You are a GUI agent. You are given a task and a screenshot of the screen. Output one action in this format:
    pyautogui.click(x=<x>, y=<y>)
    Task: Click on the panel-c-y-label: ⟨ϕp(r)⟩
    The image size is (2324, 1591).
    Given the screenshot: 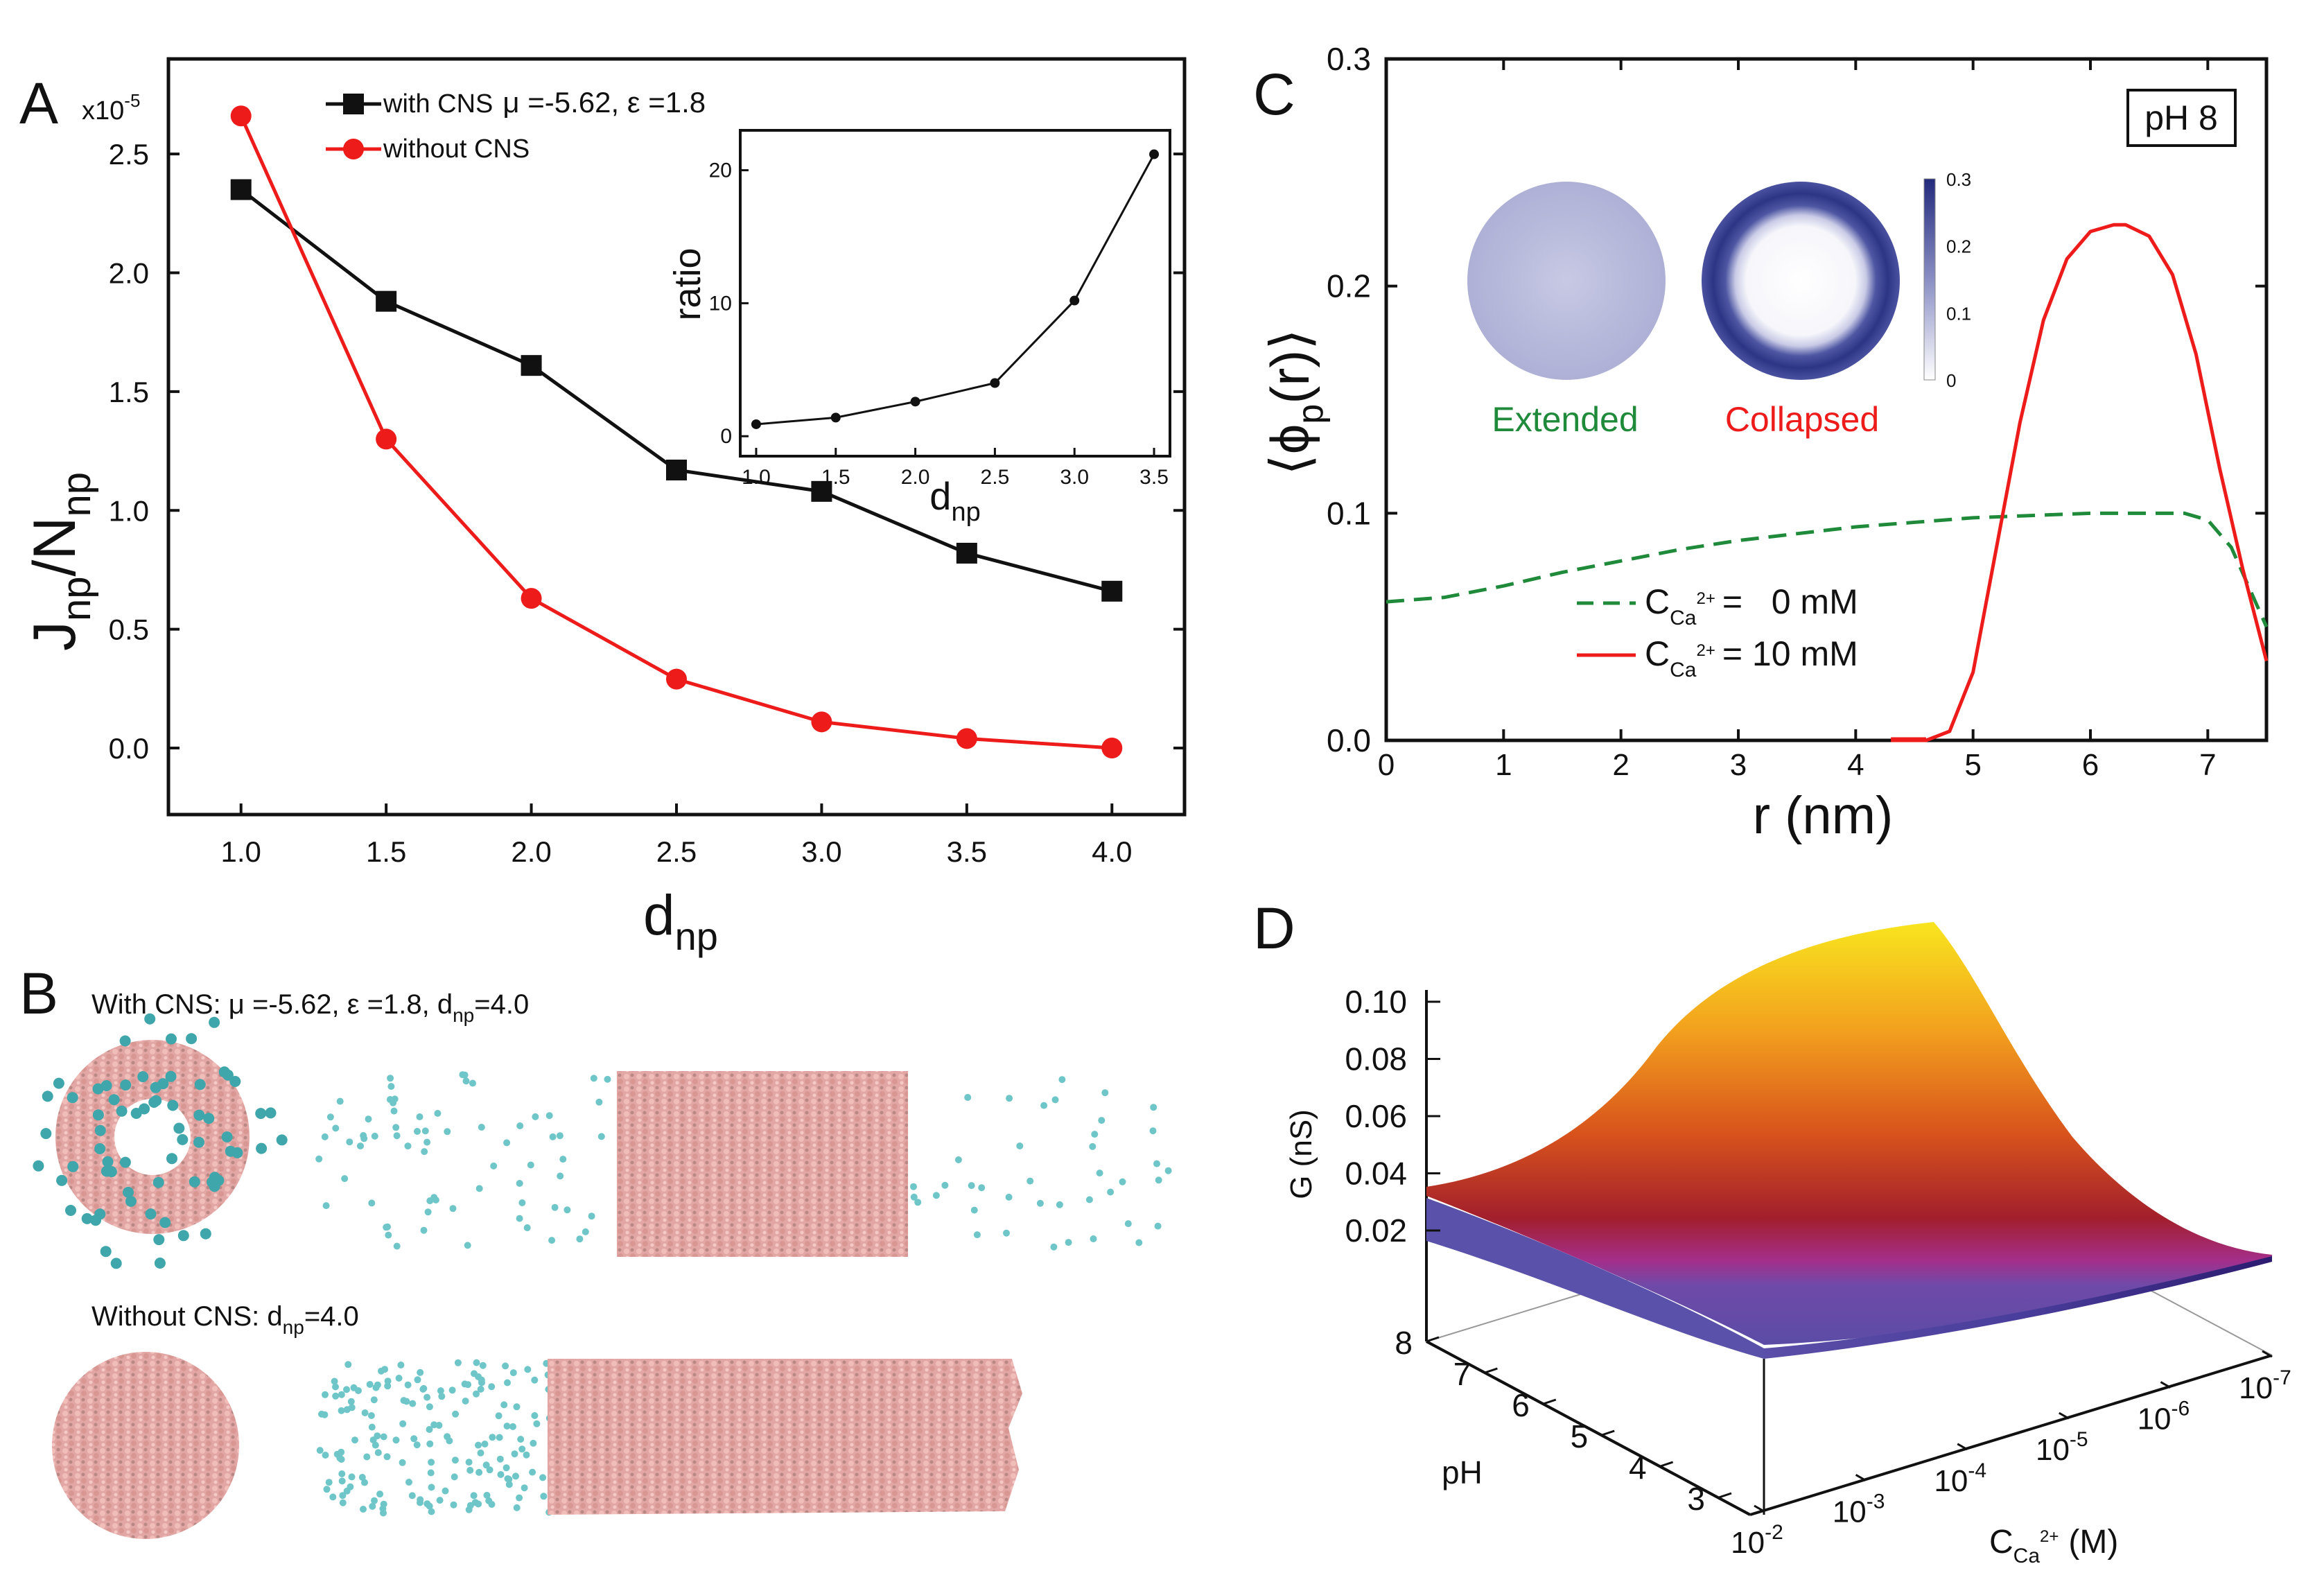 What is the action you would take?
    pyautogui.click(x=1295, y=402)
    